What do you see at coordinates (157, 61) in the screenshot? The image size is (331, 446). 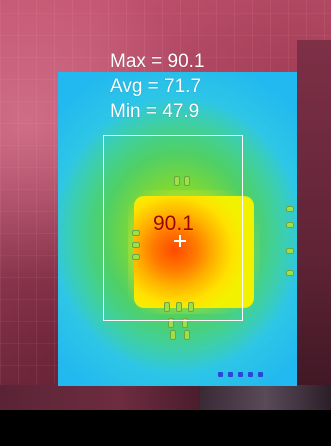 I see `max-temperature-label: Max = 90.1` at bounding box center [157, 61].